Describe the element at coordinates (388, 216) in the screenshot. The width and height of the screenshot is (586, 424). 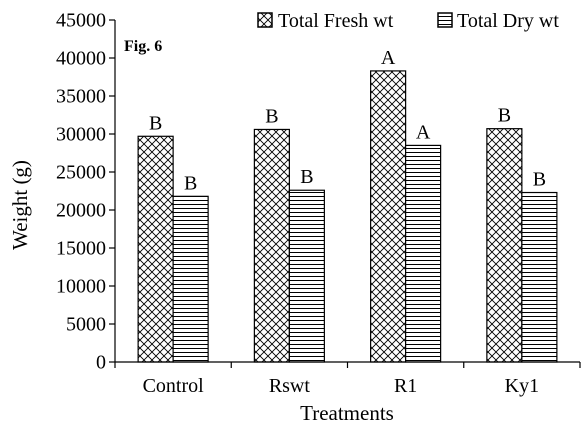
I see `bar-fresh-r1` at that location.